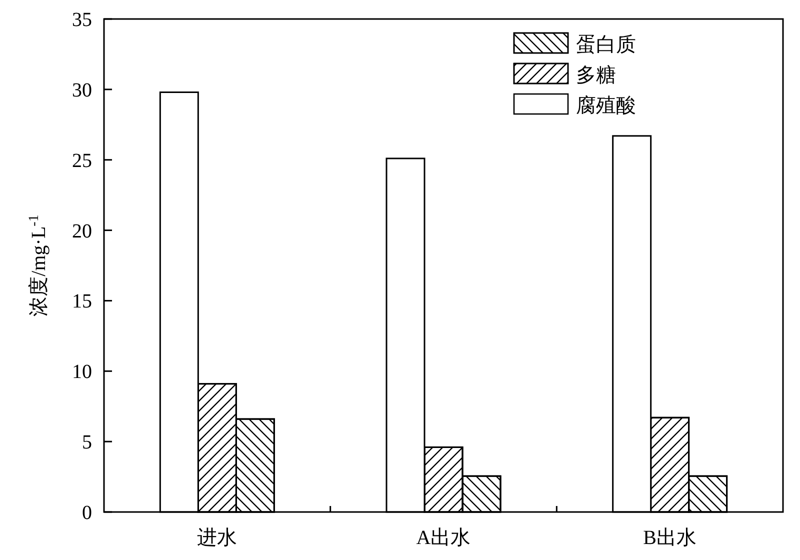 Image resolution: width=800 pixels, height=560 pixels. I want to click on x-tick-label: 进水, so click(217, 538).